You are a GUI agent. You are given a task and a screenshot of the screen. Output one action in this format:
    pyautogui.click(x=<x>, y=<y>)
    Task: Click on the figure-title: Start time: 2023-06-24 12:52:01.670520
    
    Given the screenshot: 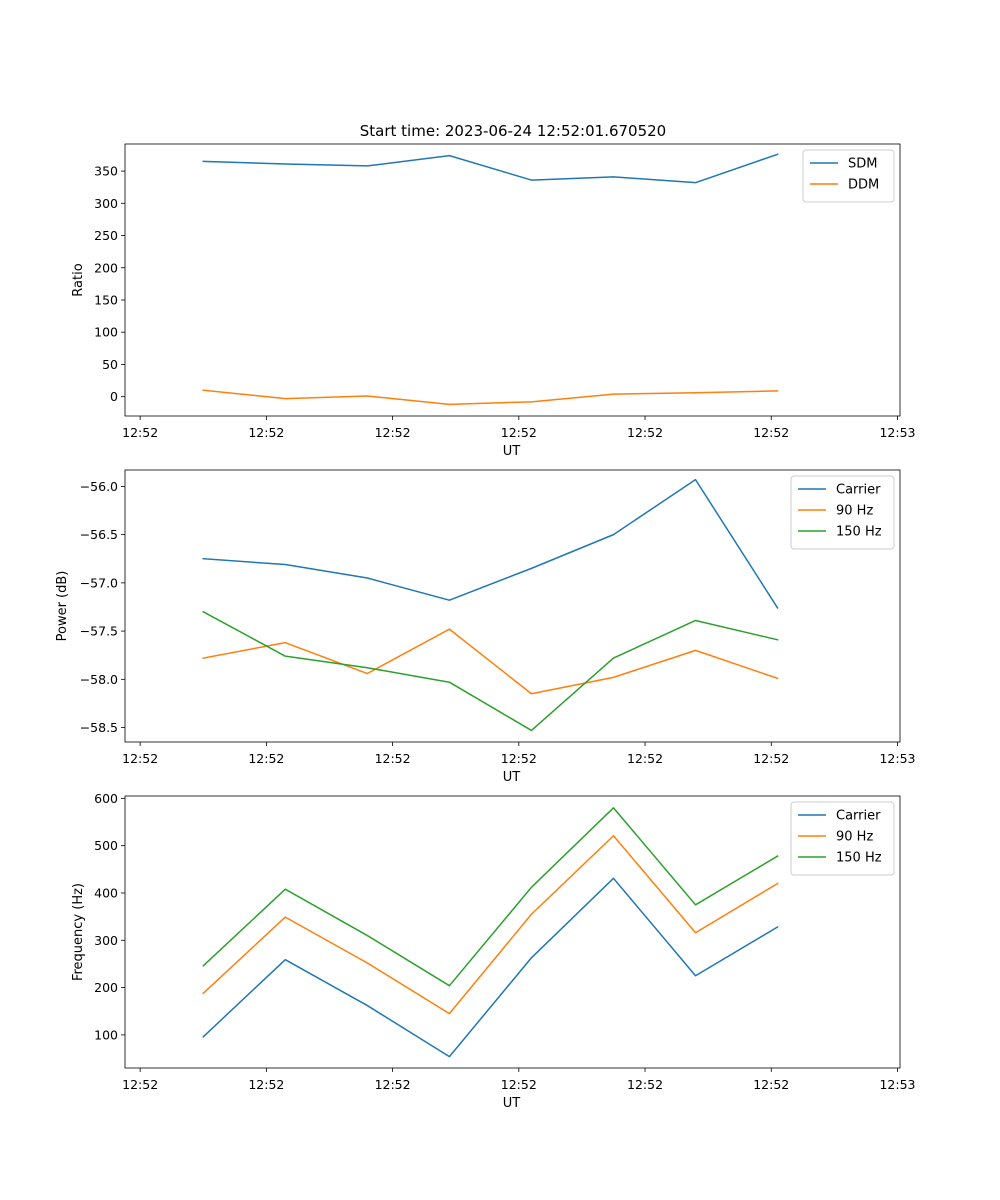 What is the action you would take?
    pyautogui.click(x=513, y=131)
    